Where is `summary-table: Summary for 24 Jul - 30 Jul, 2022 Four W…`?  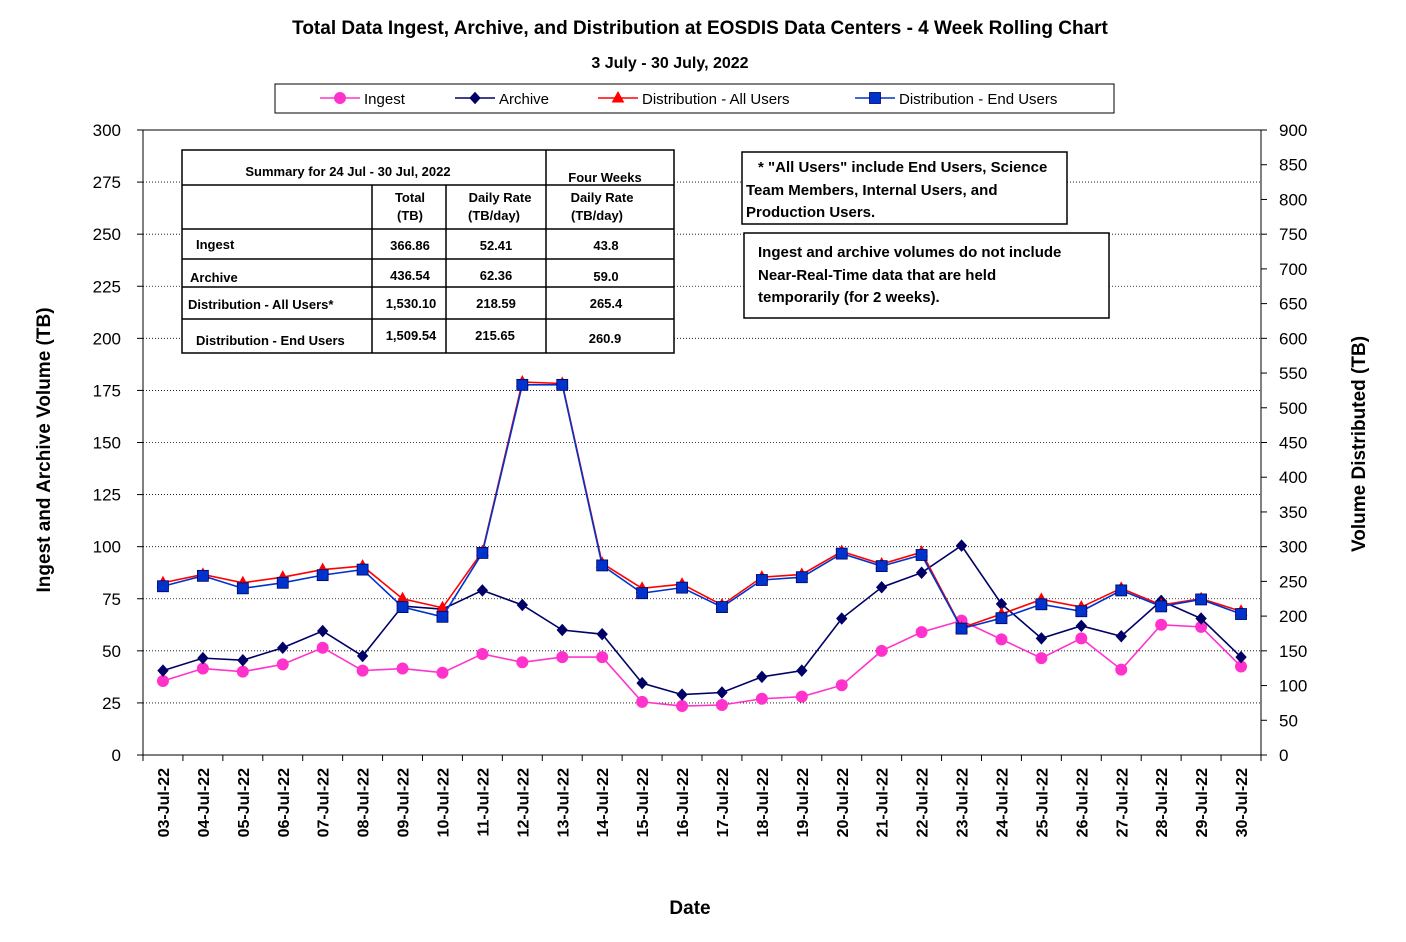 summary-table: Summary for 24 Jul - 30 Jul, 2022 Four W… is located at coordinates (428, 251).